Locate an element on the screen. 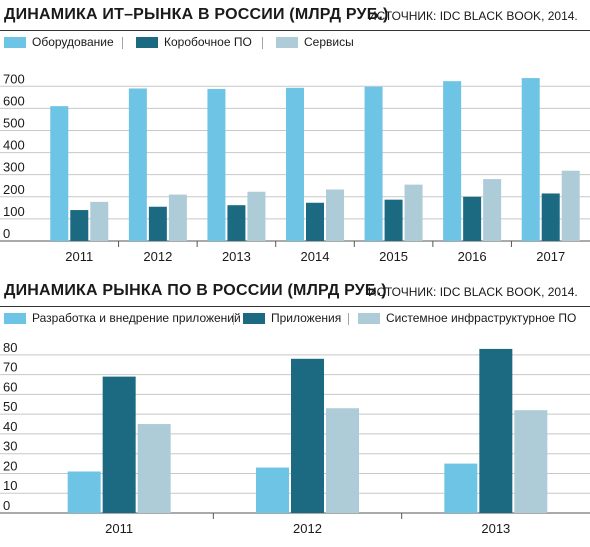 This screenshot has width=590, height=547. y-tick-label: 80 is located at coordinates (10, 347).